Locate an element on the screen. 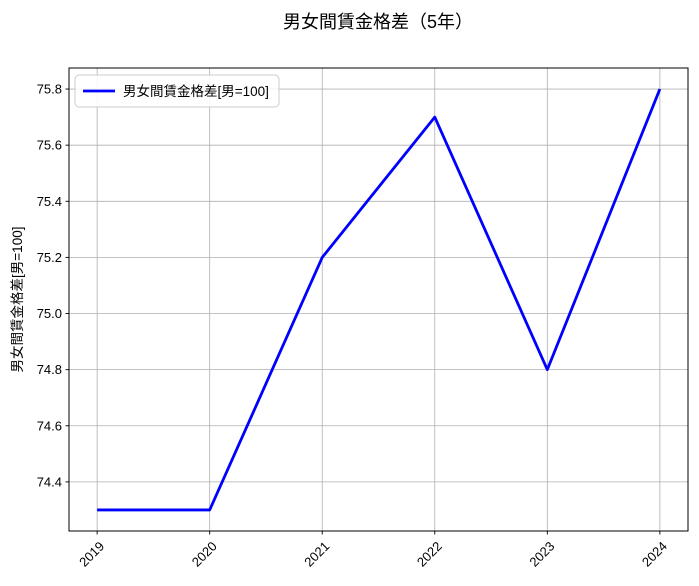 The width and height of the screenshot is (699, 586). chart-title: 男女間賃金格差（5年） is located at coordinates (378, 22).